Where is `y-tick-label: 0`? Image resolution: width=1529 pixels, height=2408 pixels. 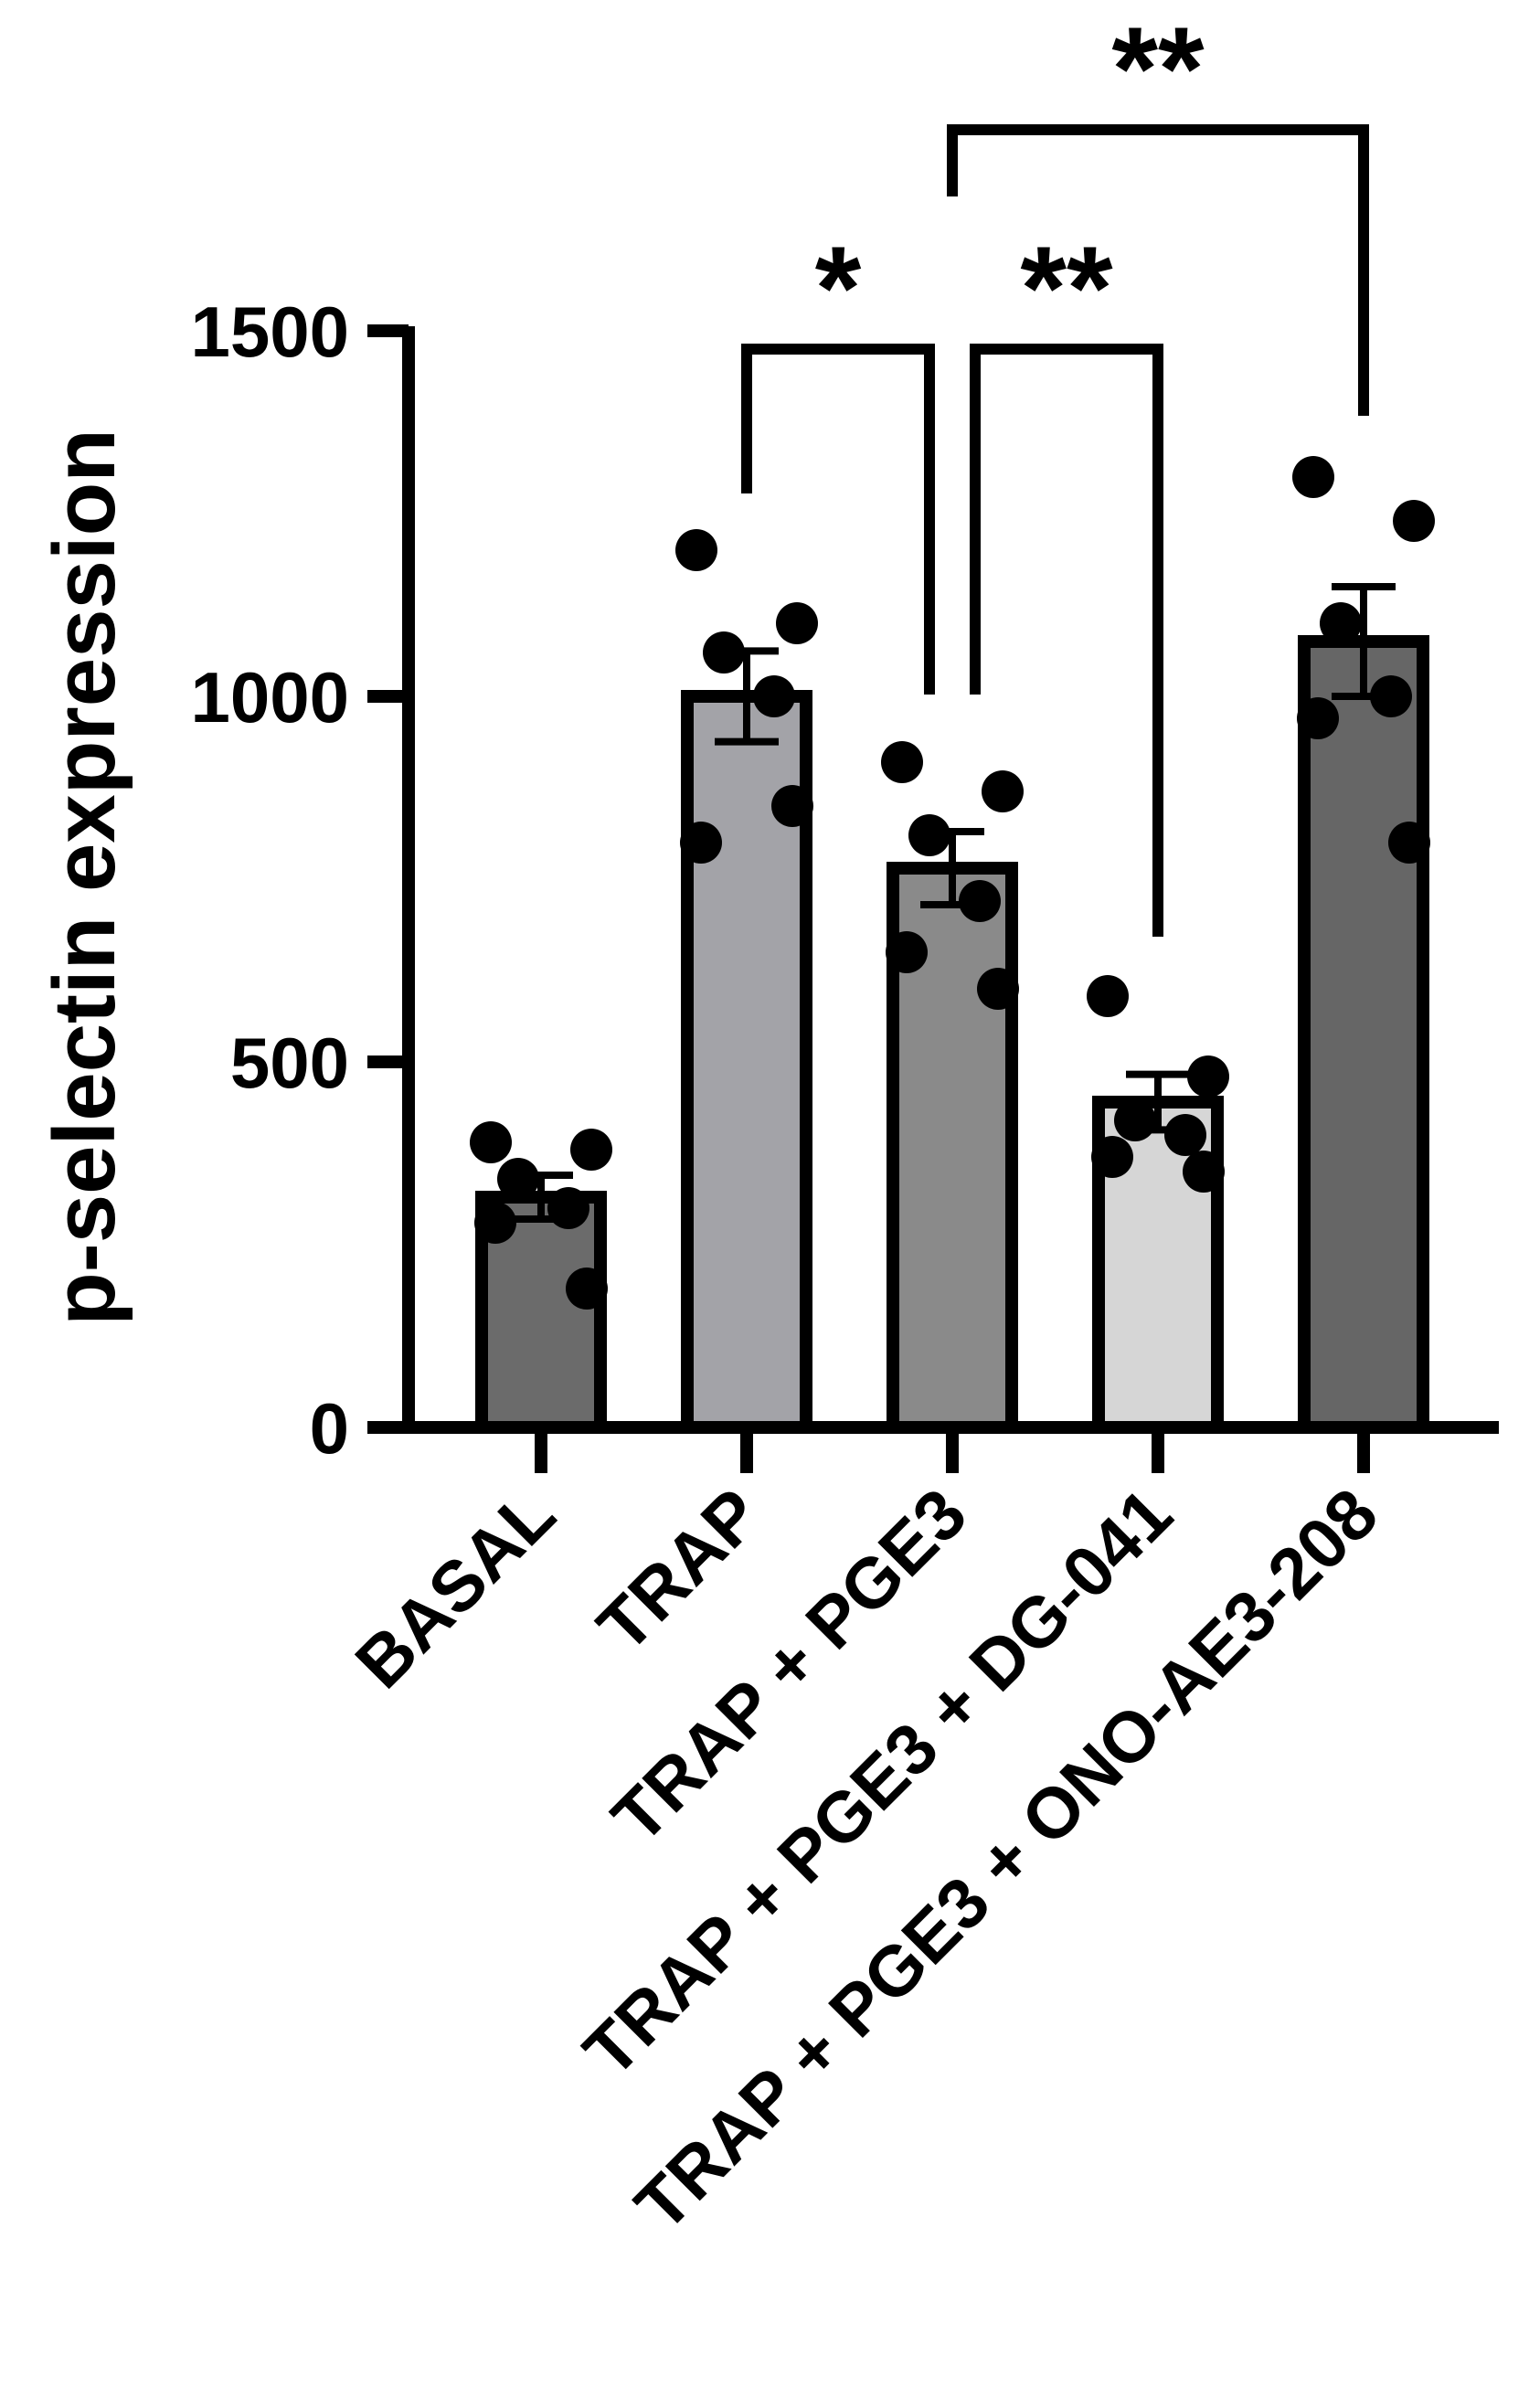
y-tick-label: 0 is located at coordinates (329, 1428).